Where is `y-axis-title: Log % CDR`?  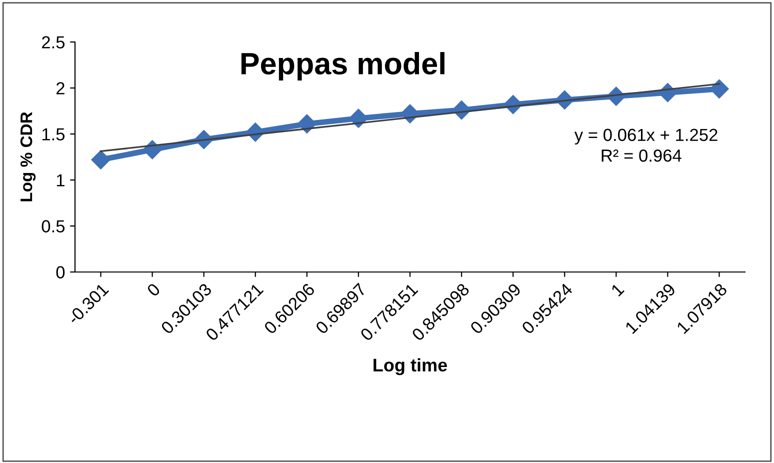
y-axis-title: Log % CDR is located at coordinates (28, 157).